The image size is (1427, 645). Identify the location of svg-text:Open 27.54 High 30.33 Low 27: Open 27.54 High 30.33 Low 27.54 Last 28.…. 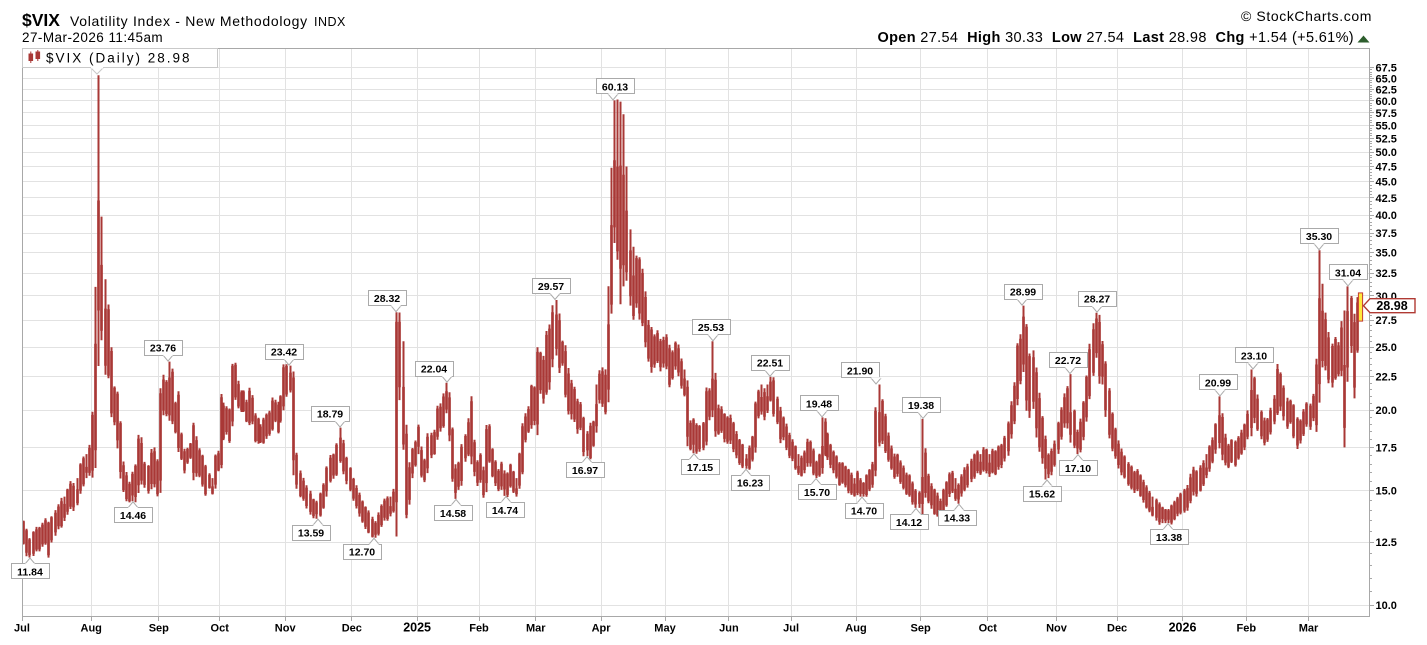
(1115, 38).